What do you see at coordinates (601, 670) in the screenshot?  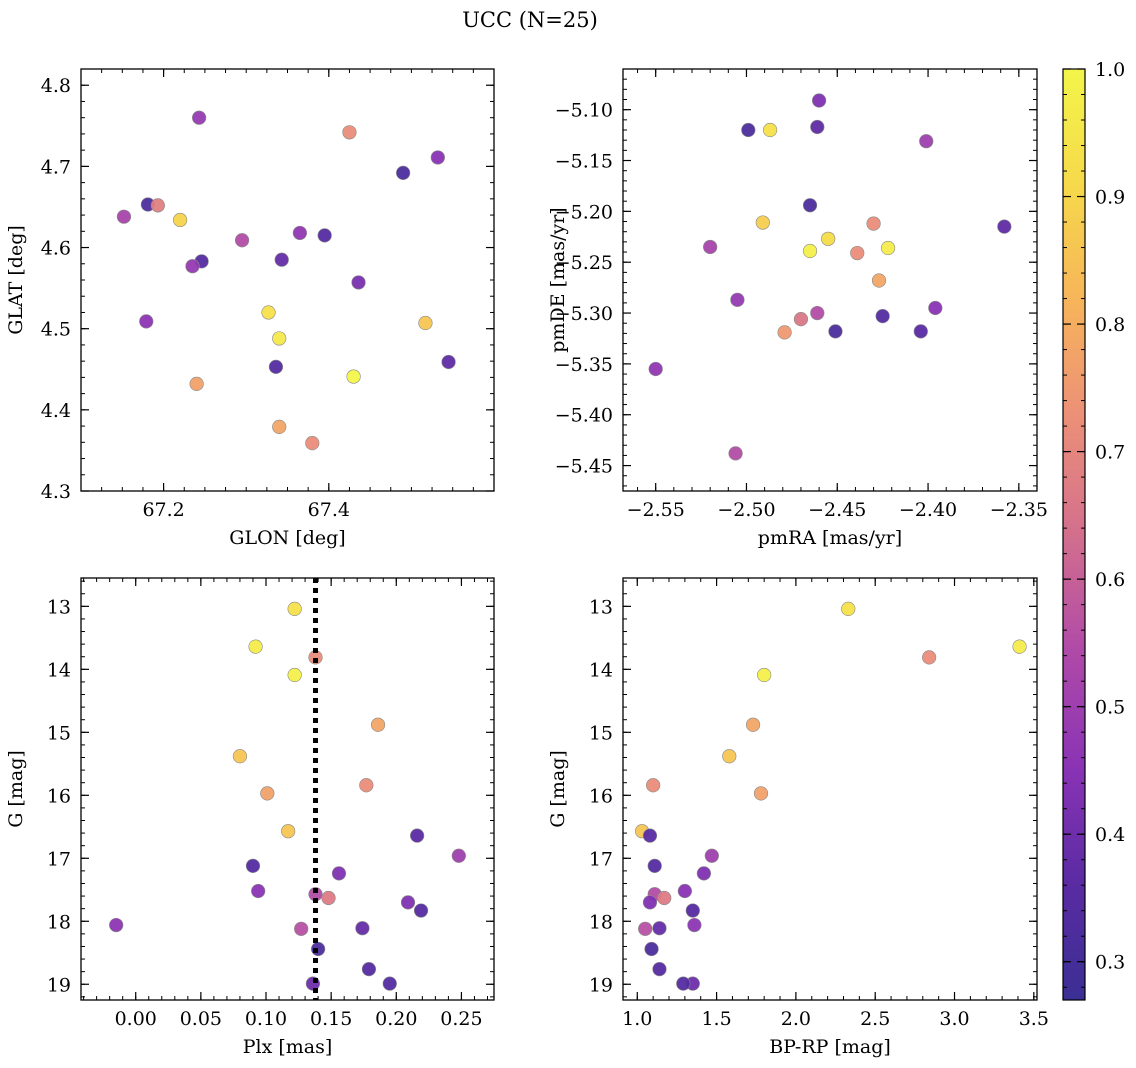 I see `y-tick-label: 14` at bounding box center [601, 670].